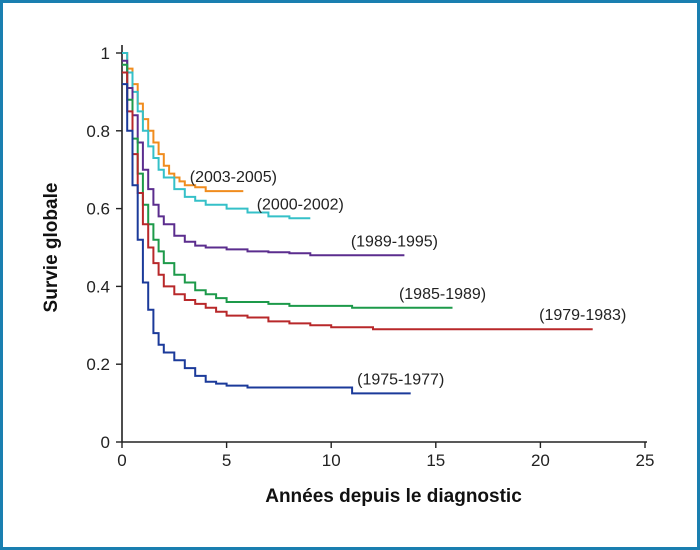  Describe the element at coordinates (645, 460) in the screenshot. I see `x-tick-label: 25` at that location.